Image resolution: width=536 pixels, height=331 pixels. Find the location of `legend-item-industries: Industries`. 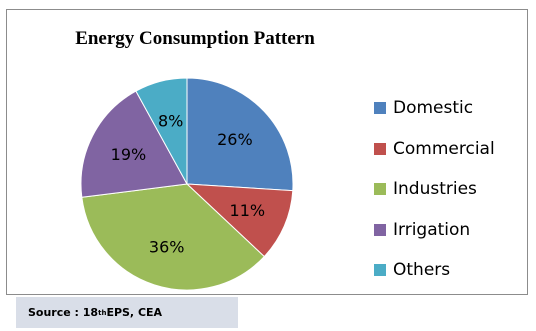

legend-item-industries: Industries is located at coordinates (434, 189).